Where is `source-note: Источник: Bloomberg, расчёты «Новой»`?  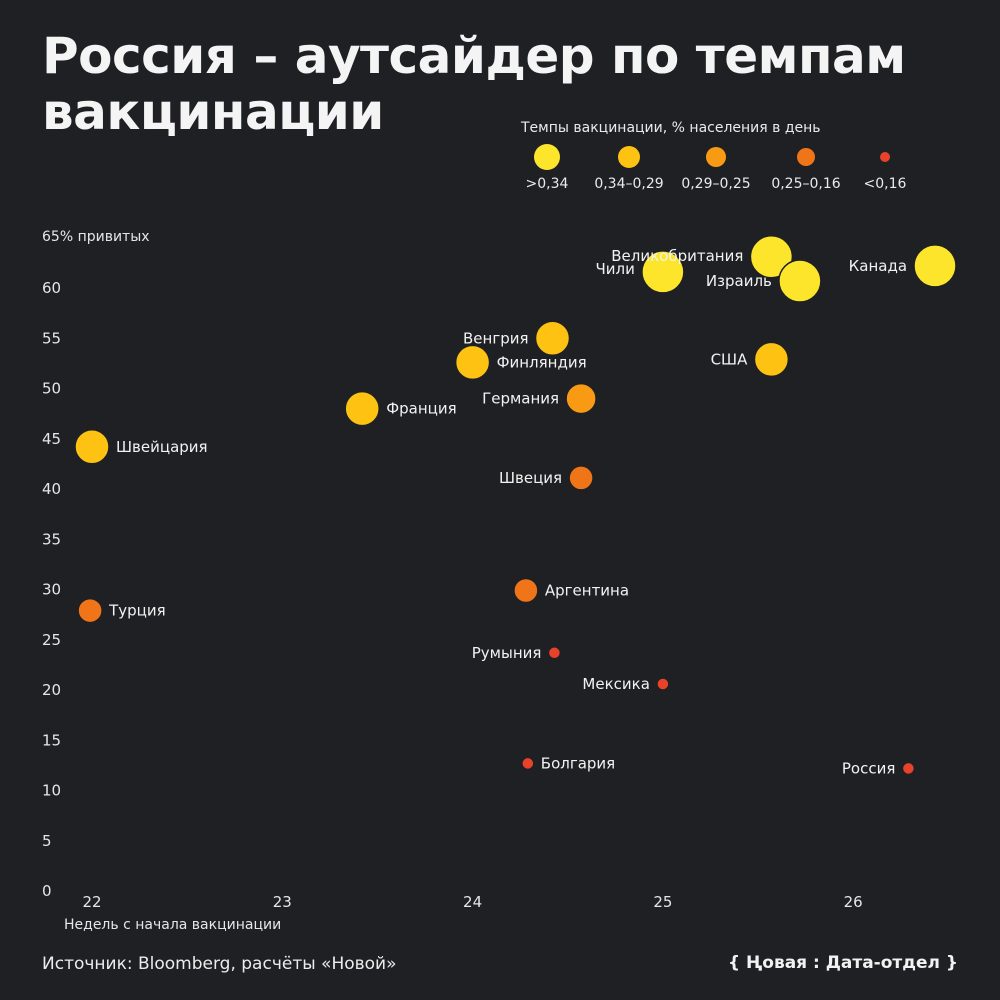 source-note: Источник: Bloomberg, расчёты «Новой» is located at coordinates (219, 964).